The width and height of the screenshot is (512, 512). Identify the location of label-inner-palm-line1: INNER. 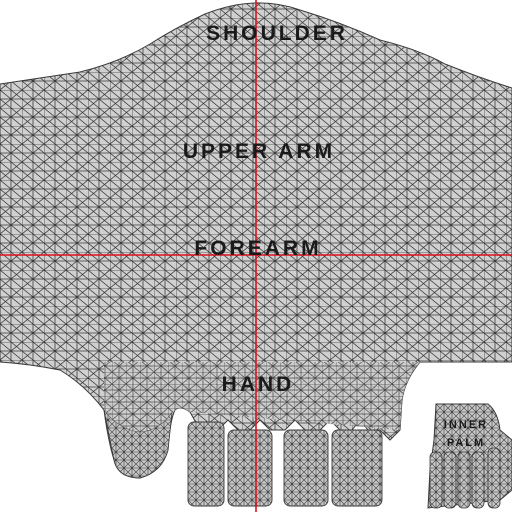
(466, 425).